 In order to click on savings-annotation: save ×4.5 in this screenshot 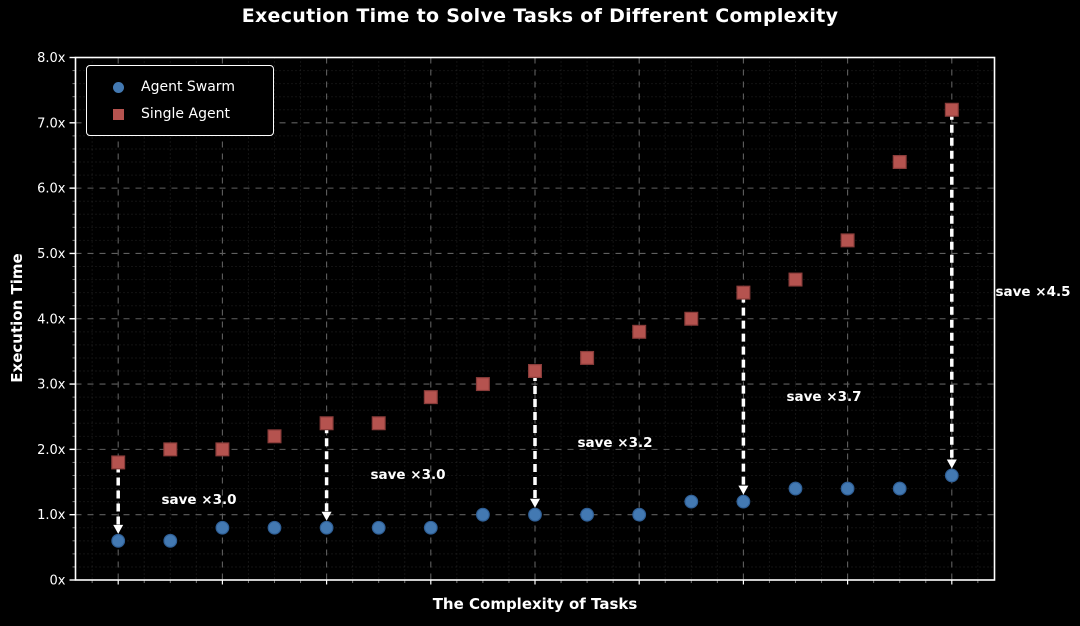, I will do `click(1032, 292)`.